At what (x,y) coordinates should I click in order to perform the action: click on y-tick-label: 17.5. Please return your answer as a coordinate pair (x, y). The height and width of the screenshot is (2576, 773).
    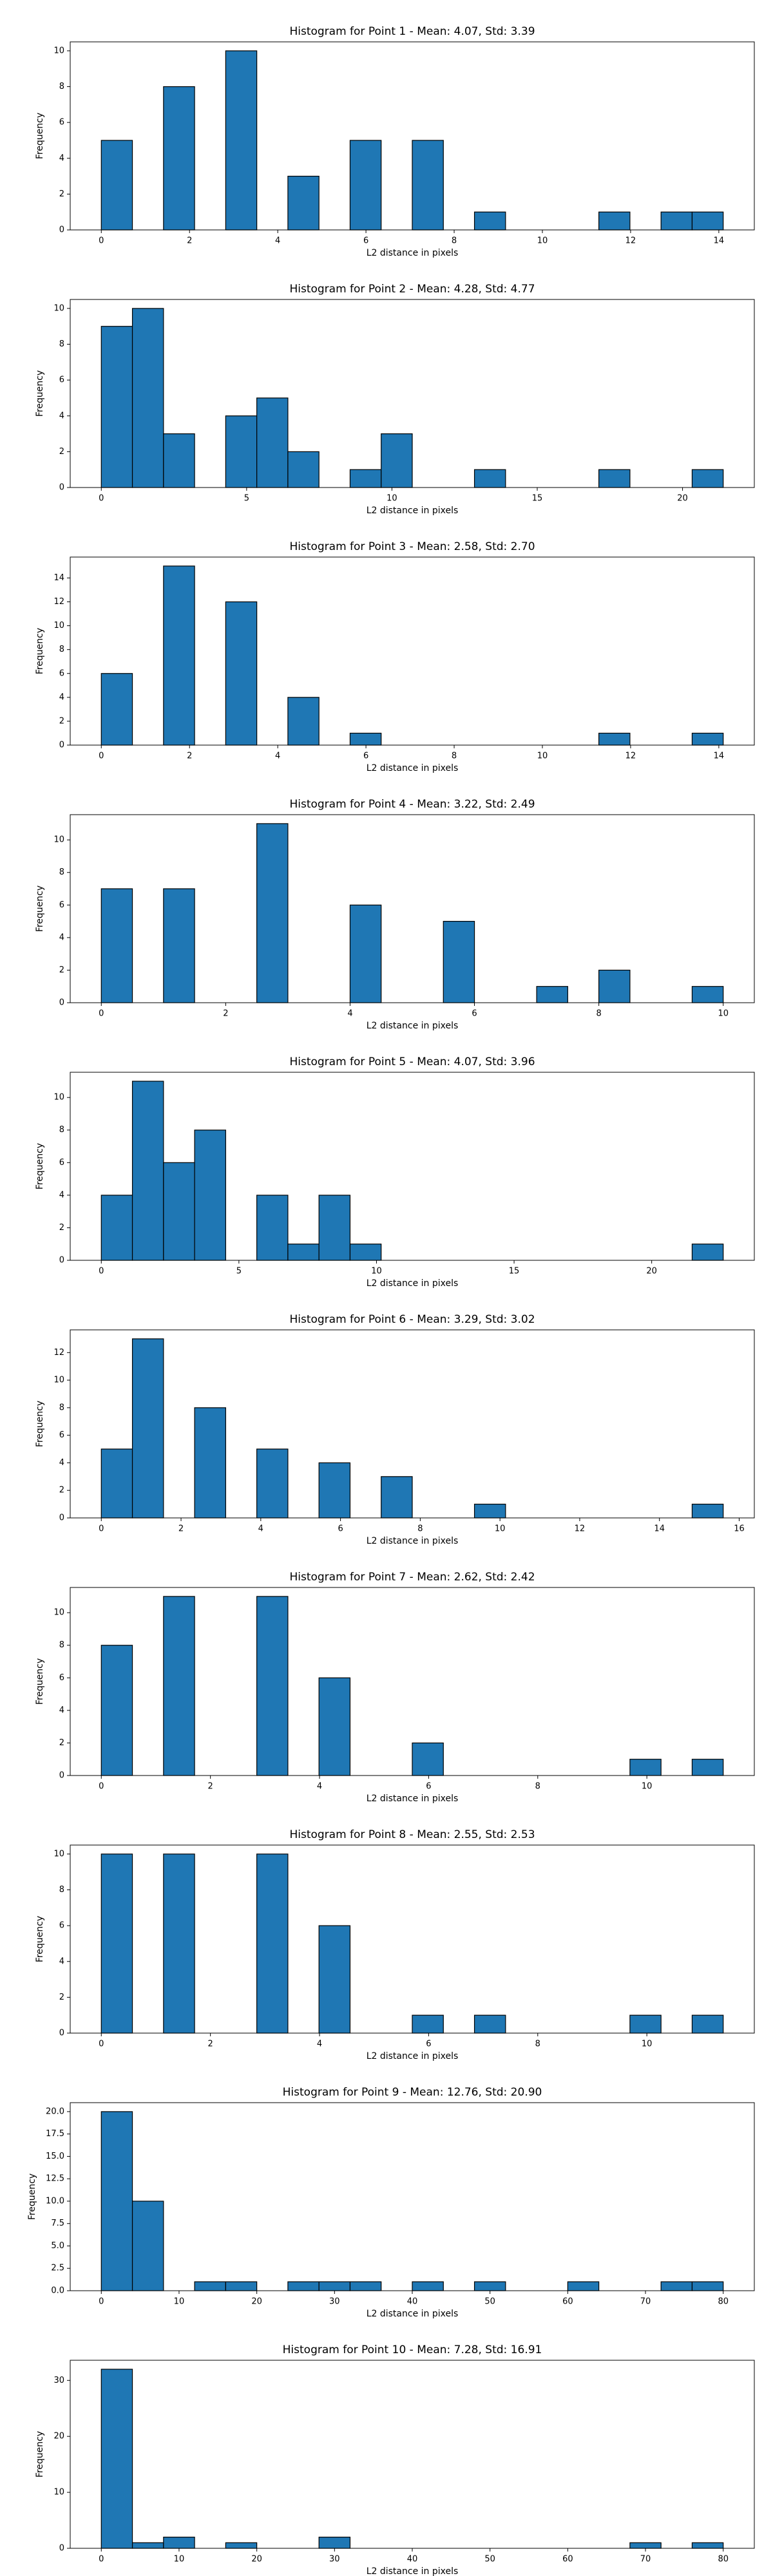
    Looking at the image, I should click on (55, 2134).